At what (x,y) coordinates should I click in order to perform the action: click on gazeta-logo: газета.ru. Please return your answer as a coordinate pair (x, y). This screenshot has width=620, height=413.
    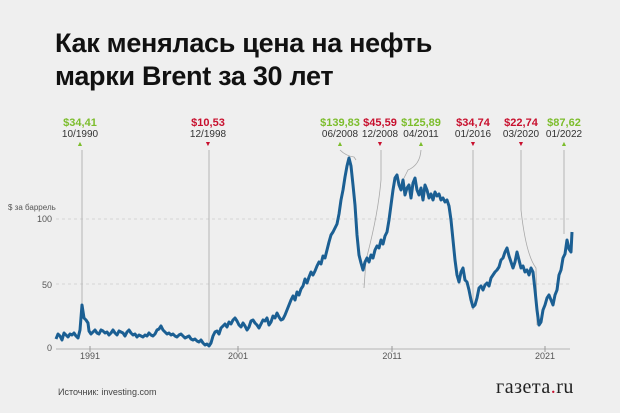
    Looking at the image, I should click on (535, 387).